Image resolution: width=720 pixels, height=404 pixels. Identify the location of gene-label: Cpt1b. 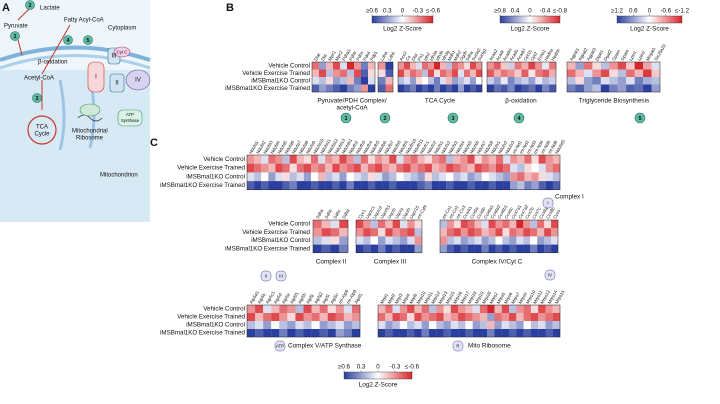
(527, 54).